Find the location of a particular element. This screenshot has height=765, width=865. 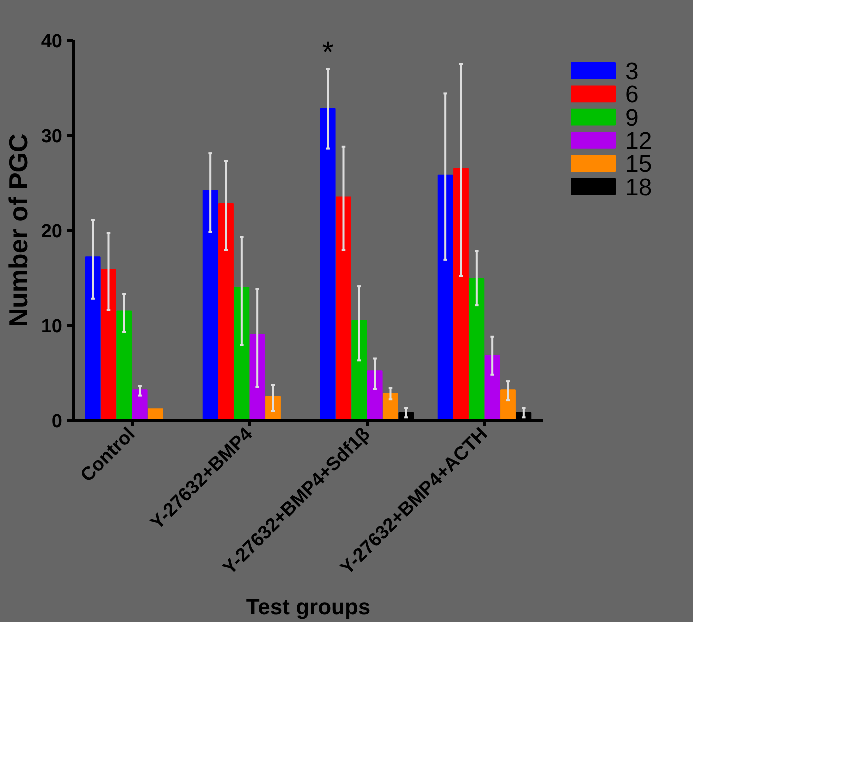

y-tick-label: 0 is located at coordinates (57, 422).